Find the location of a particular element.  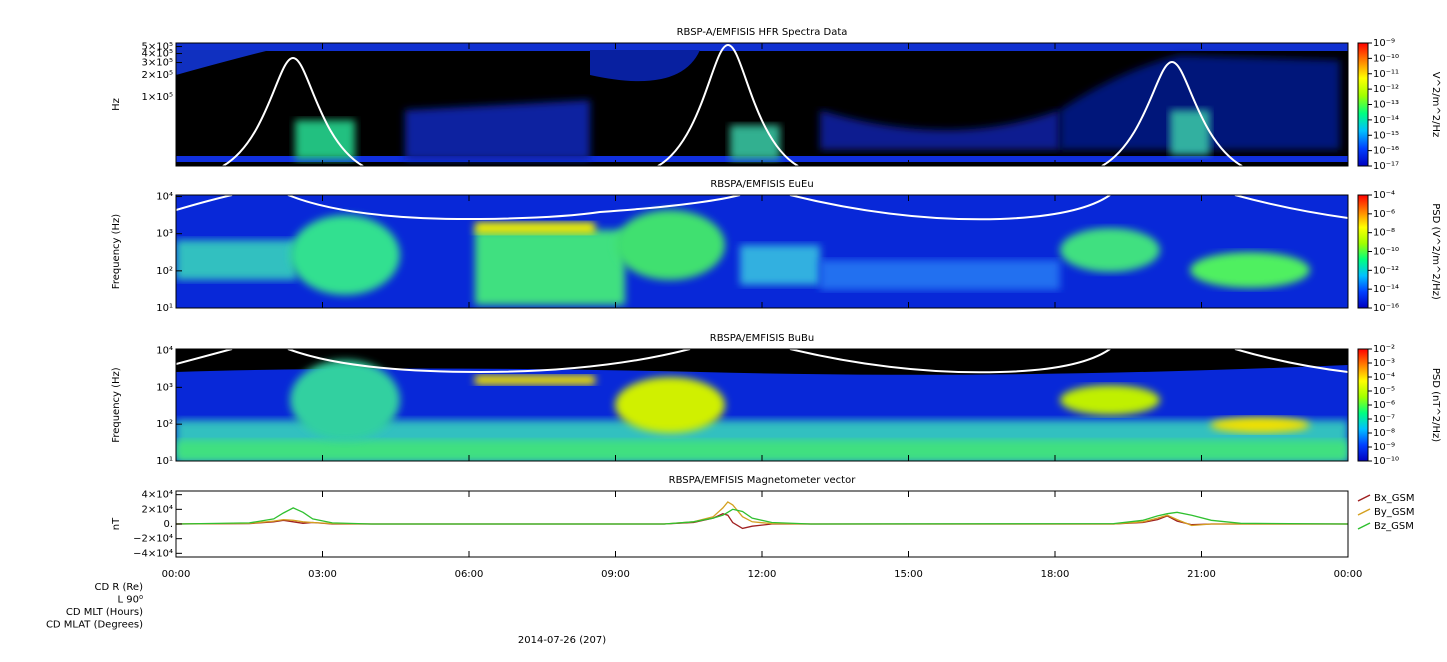

ephemeris-label: CD R (Re) is located at coordinates (119, 587).